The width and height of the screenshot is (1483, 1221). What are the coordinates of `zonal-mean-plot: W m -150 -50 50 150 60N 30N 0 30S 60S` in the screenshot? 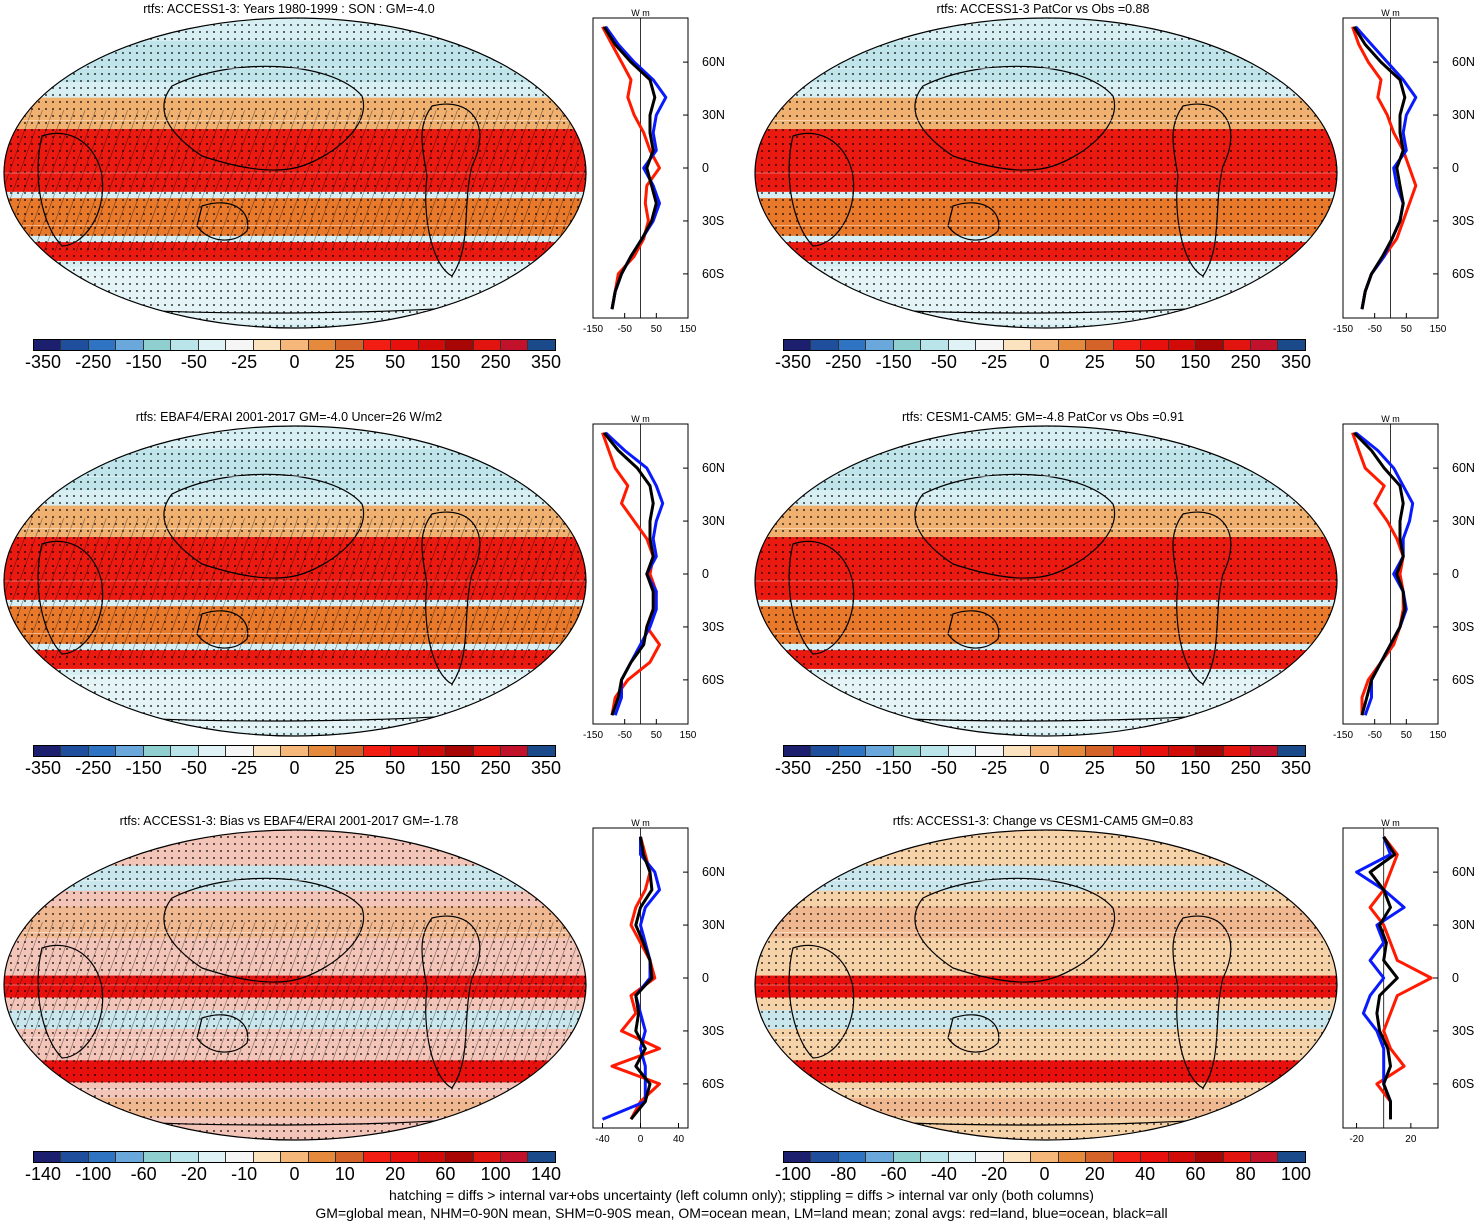 It's located at (654, 577).